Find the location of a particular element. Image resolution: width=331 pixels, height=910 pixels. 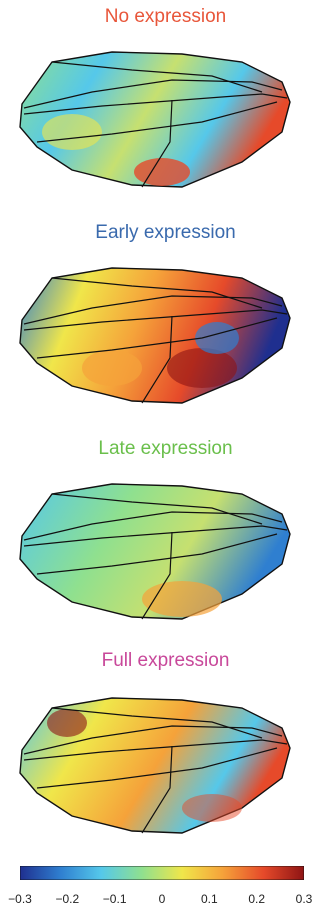

colorbar-tick-label: −0.2 is located at coordinates (67, 899).